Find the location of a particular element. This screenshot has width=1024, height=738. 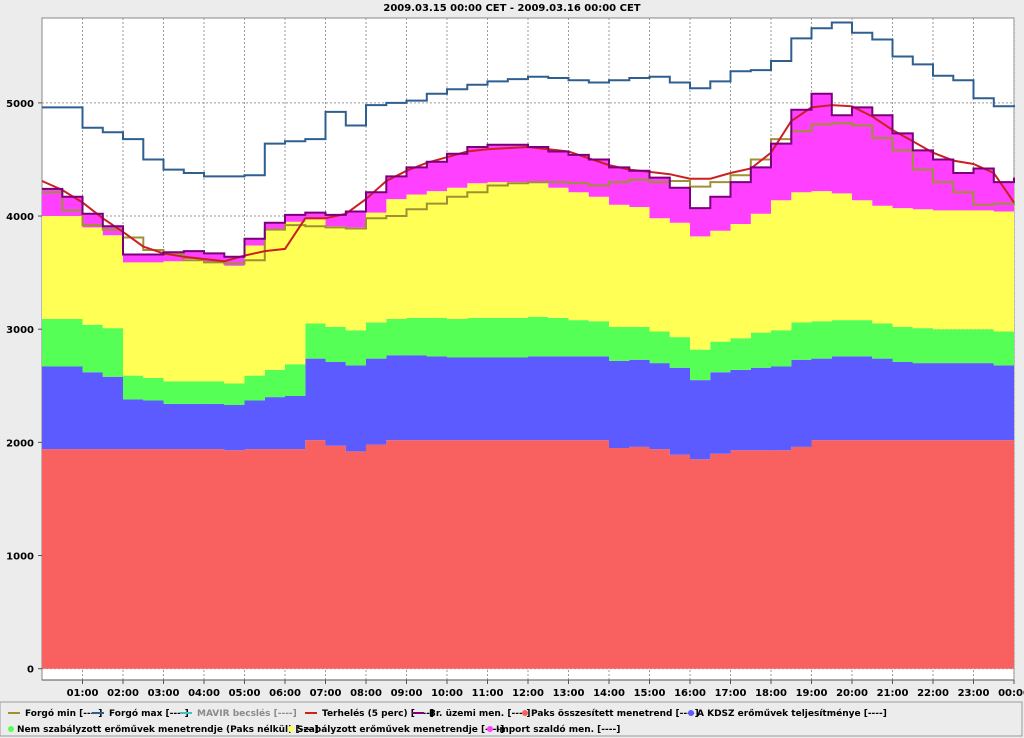

area-nem is located at coordinates (528, 360).